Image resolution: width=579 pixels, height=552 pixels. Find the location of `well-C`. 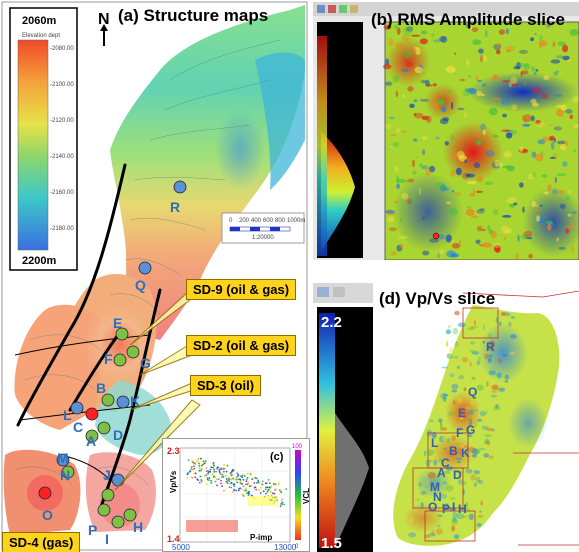

well-C is located at coordinates (92, 414).